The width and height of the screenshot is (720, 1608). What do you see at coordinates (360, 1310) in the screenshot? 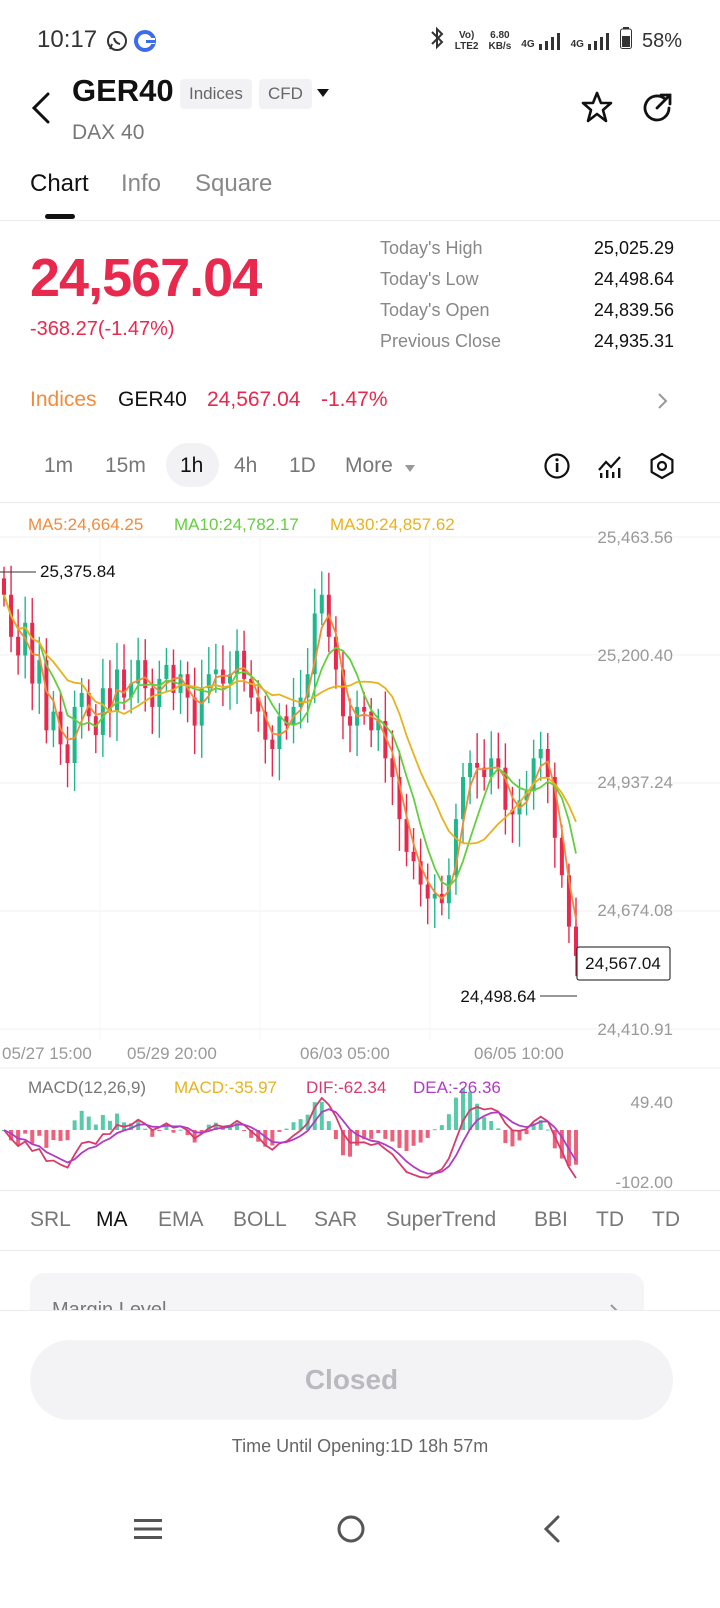
I see `bottom-panel-border` at bounding box center [360, 1310].